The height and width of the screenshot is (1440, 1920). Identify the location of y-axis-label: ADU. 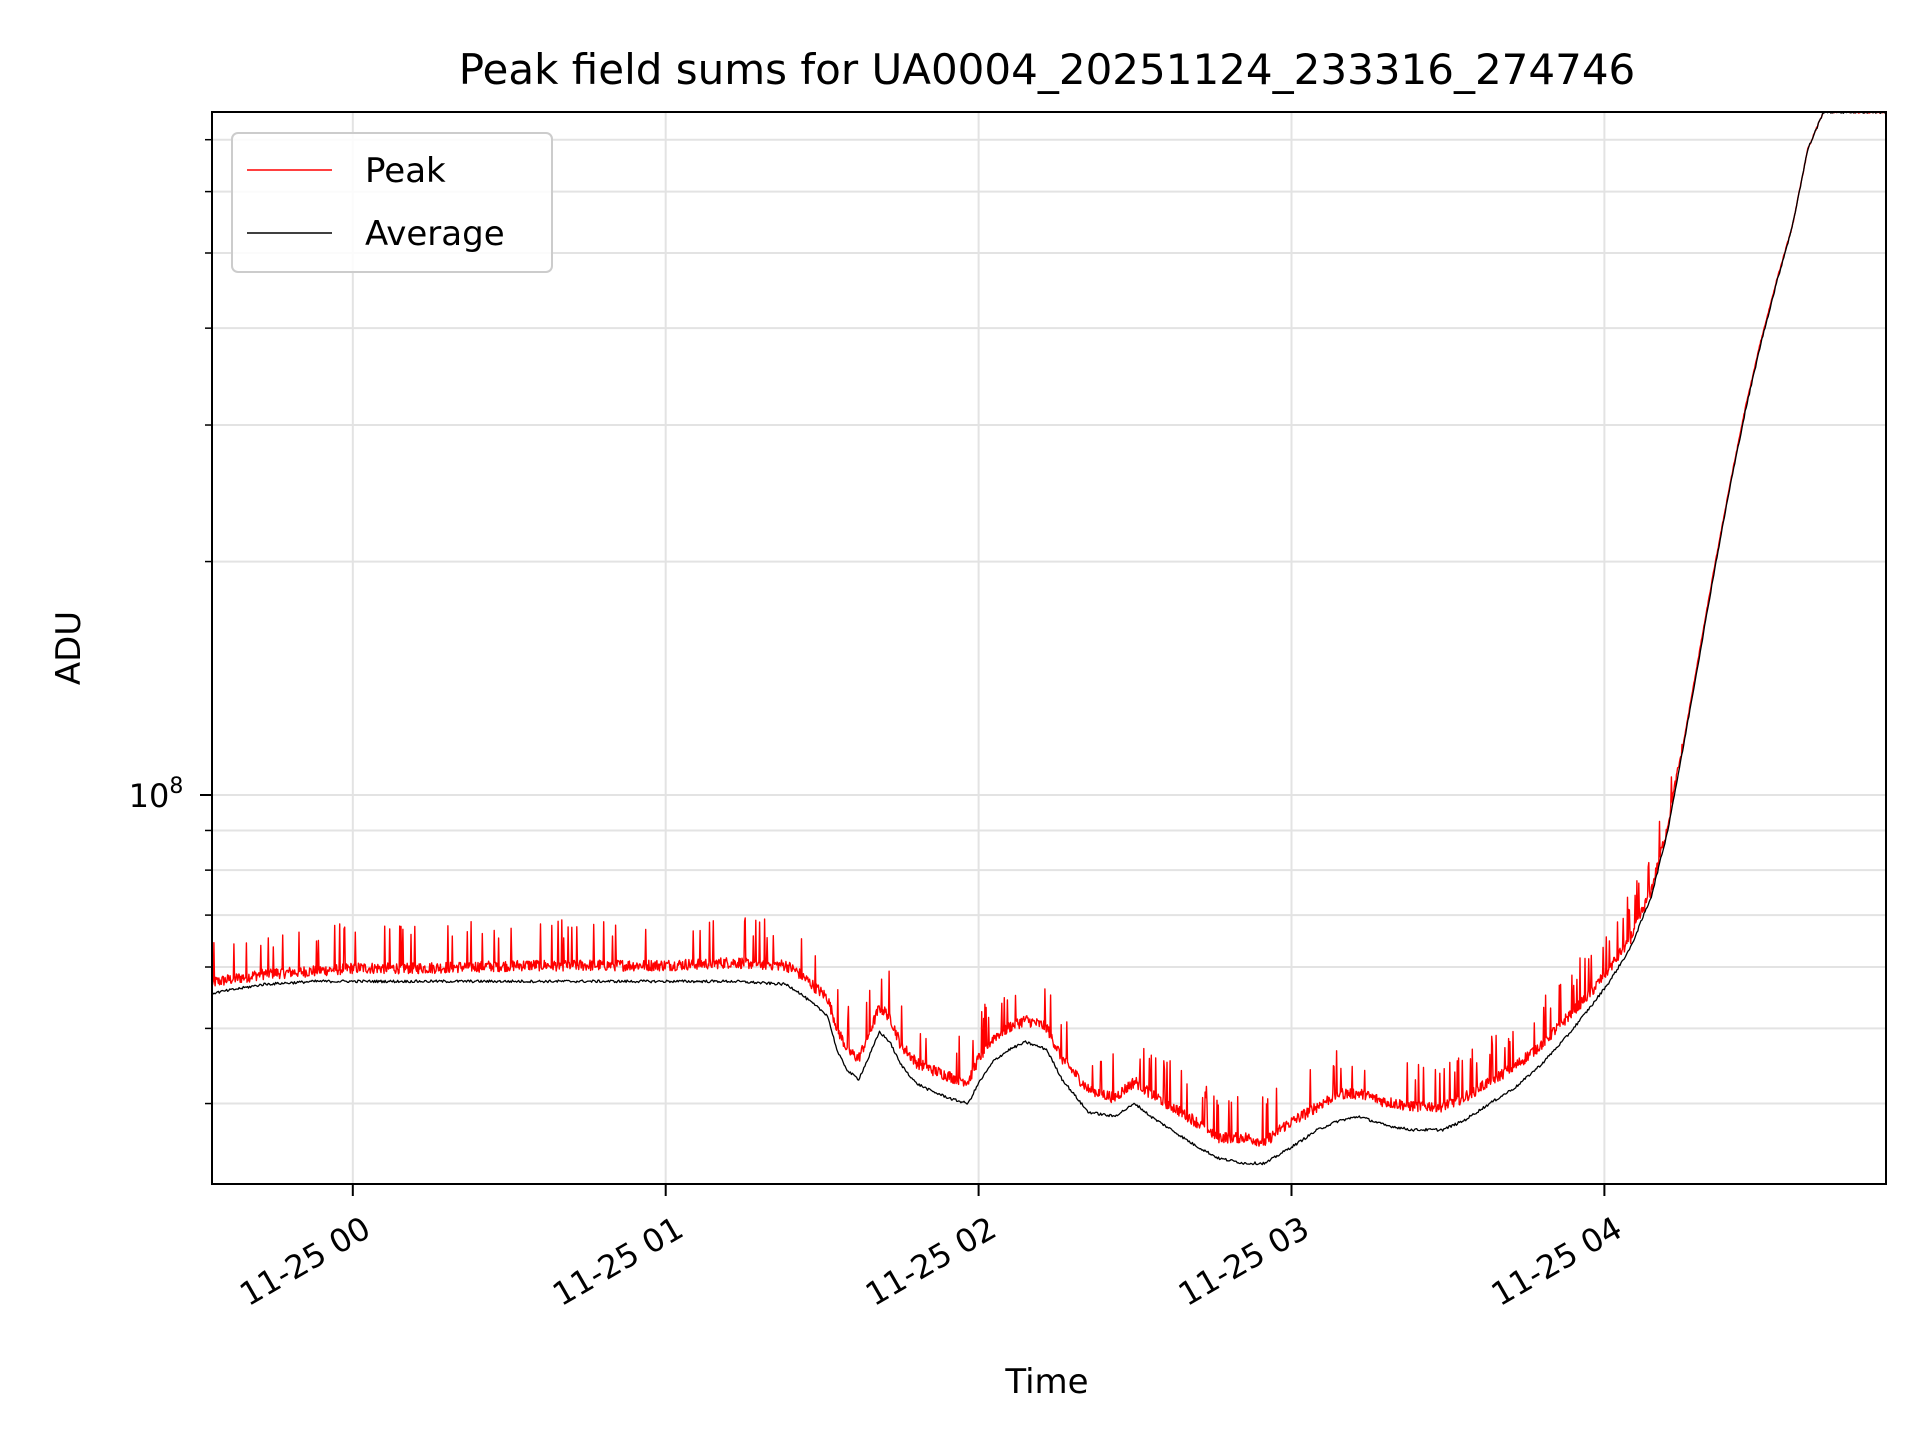
(69, 648).